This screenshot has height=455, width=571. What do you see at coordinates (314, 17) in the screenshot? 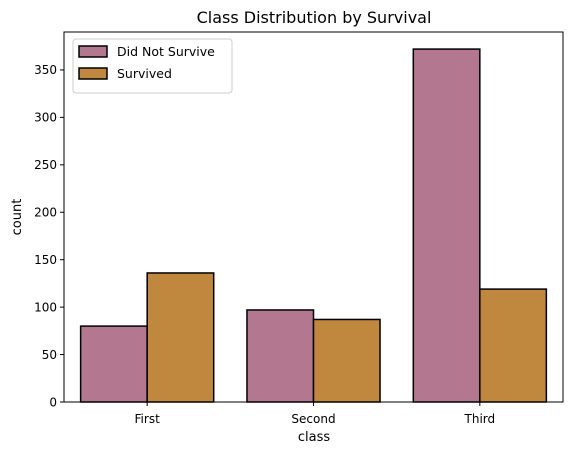
I see `chart-title: Class Distribution by Survival` at bounding box center [314, 17].